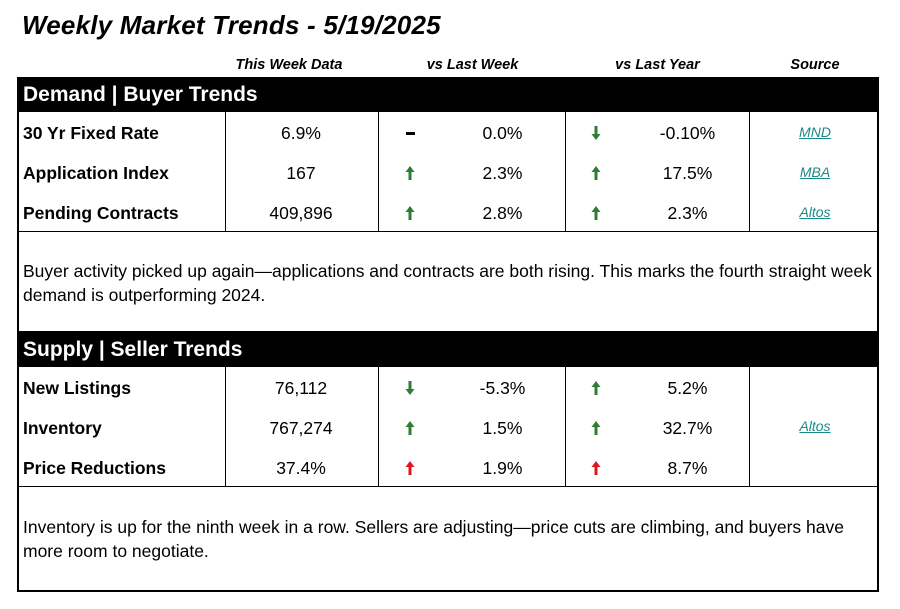 This screenshot has height=609, width=900. I want to click on this-week-value: 76,112, so click(301, 388).